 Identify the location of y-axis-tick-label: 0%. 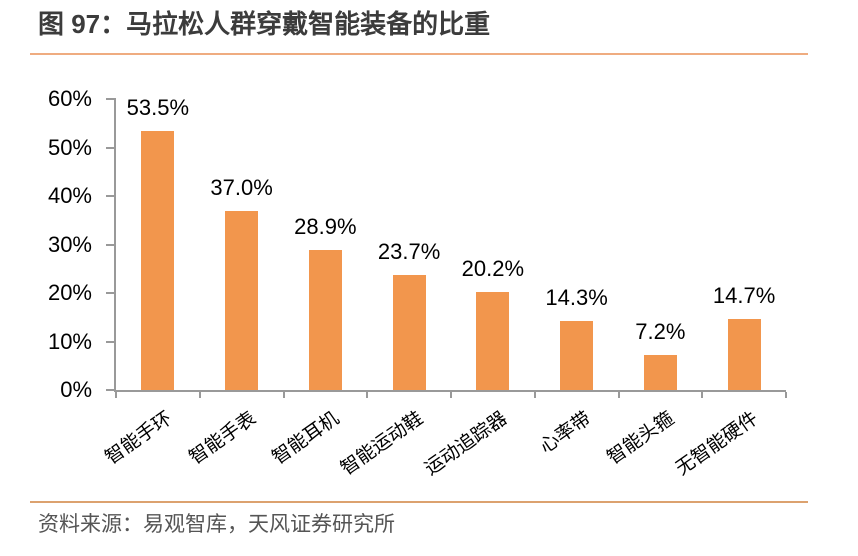
(76, 389).